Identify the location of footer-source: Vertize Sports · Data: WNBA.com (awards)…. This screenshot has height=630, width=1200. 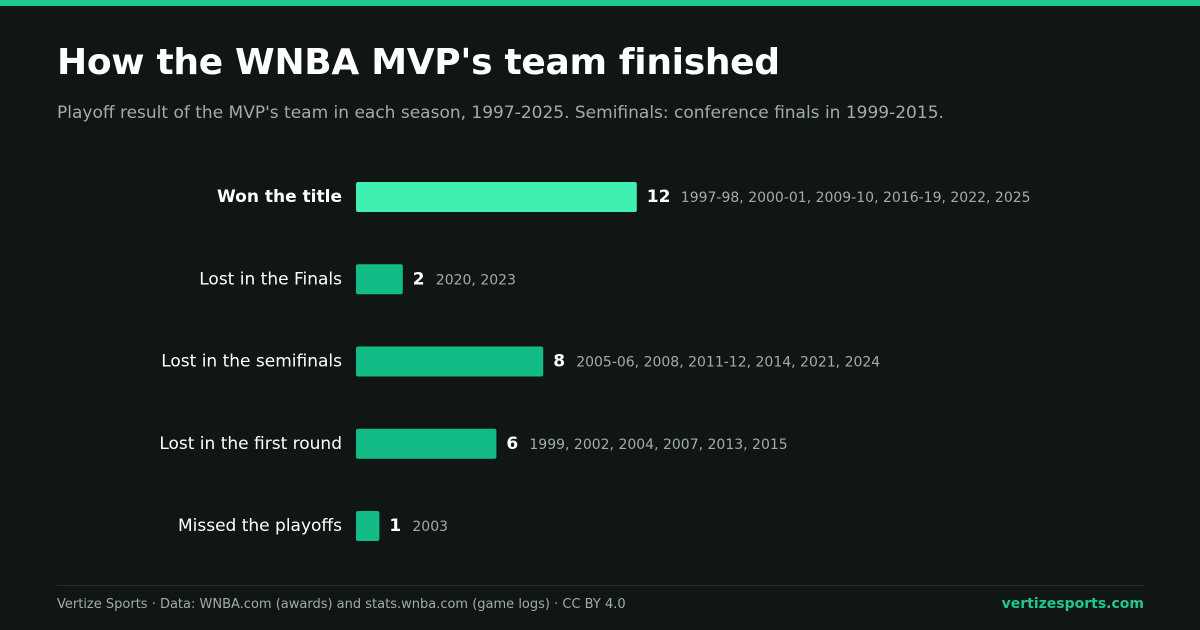
(341, 604).